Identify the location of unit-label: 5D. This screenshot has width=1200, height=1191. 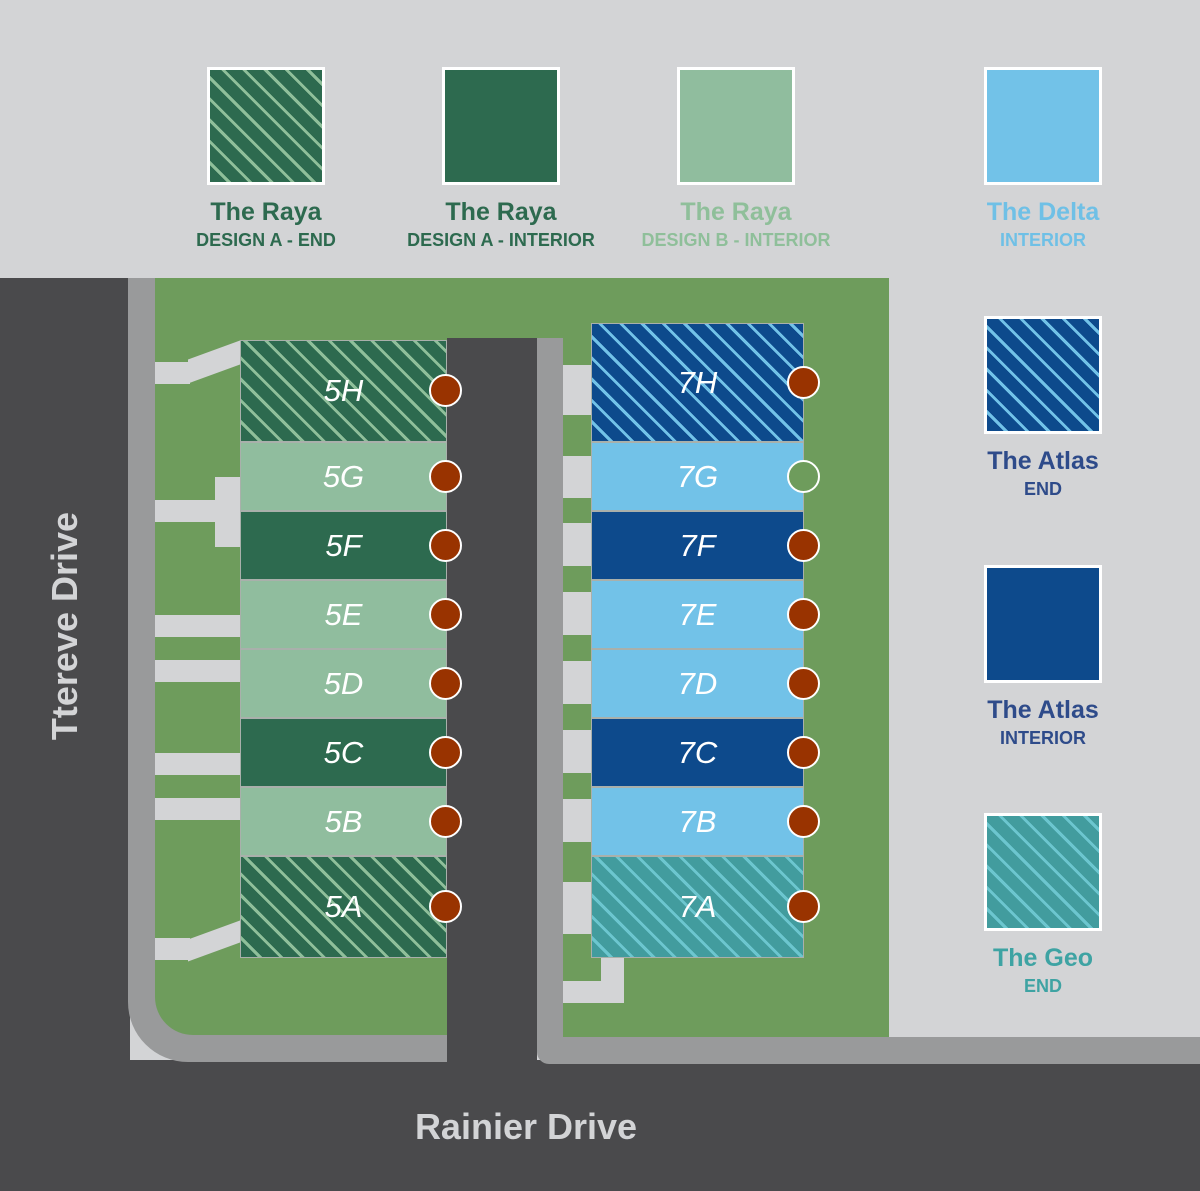
(343, 683).